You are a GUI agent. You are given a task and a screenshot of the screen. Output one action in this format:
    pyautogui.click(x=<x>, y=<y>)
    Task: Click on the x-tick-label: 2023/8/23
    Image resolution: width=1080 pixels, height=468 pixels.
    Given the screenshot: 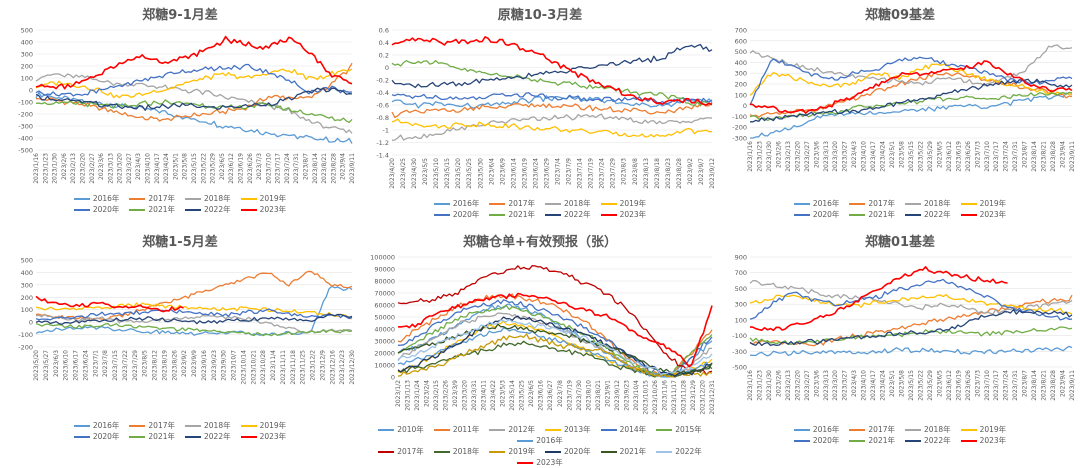 What is the action you would take?
    pyautogui.click(x=668, y=173)
    